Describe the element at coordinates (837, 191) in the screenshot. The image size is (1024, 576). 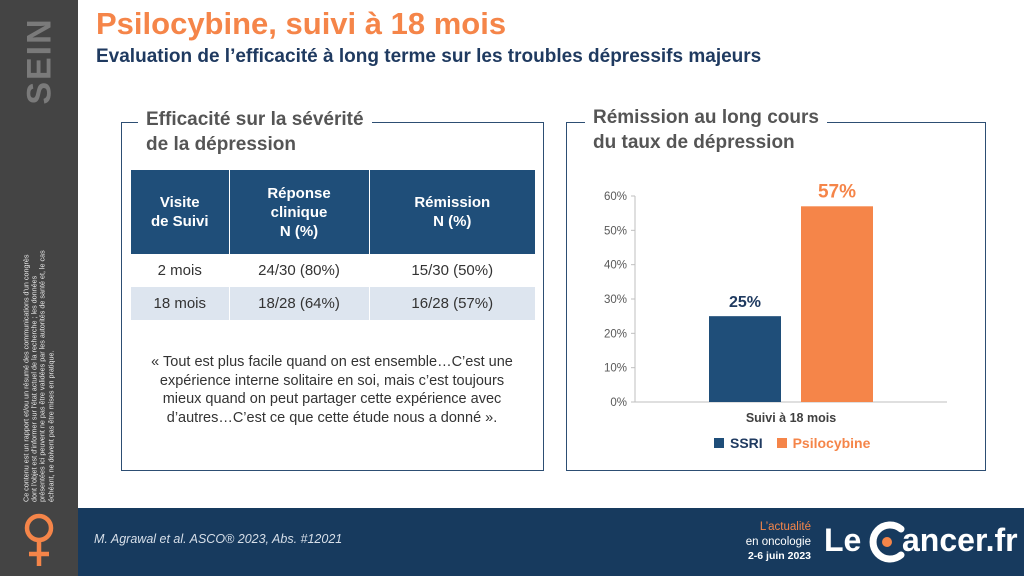
I see `data-label: 57%` at that location.